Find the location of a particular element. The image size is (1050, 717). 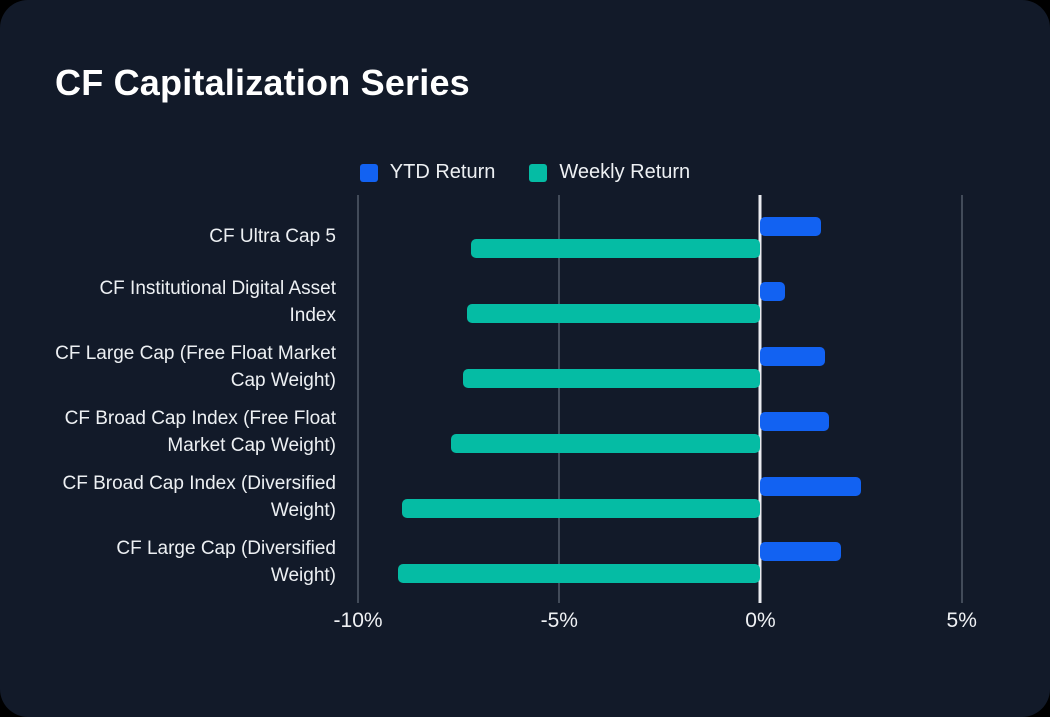

category-label: CF Ultra Cap 5 is located at coordinates (272, 237).